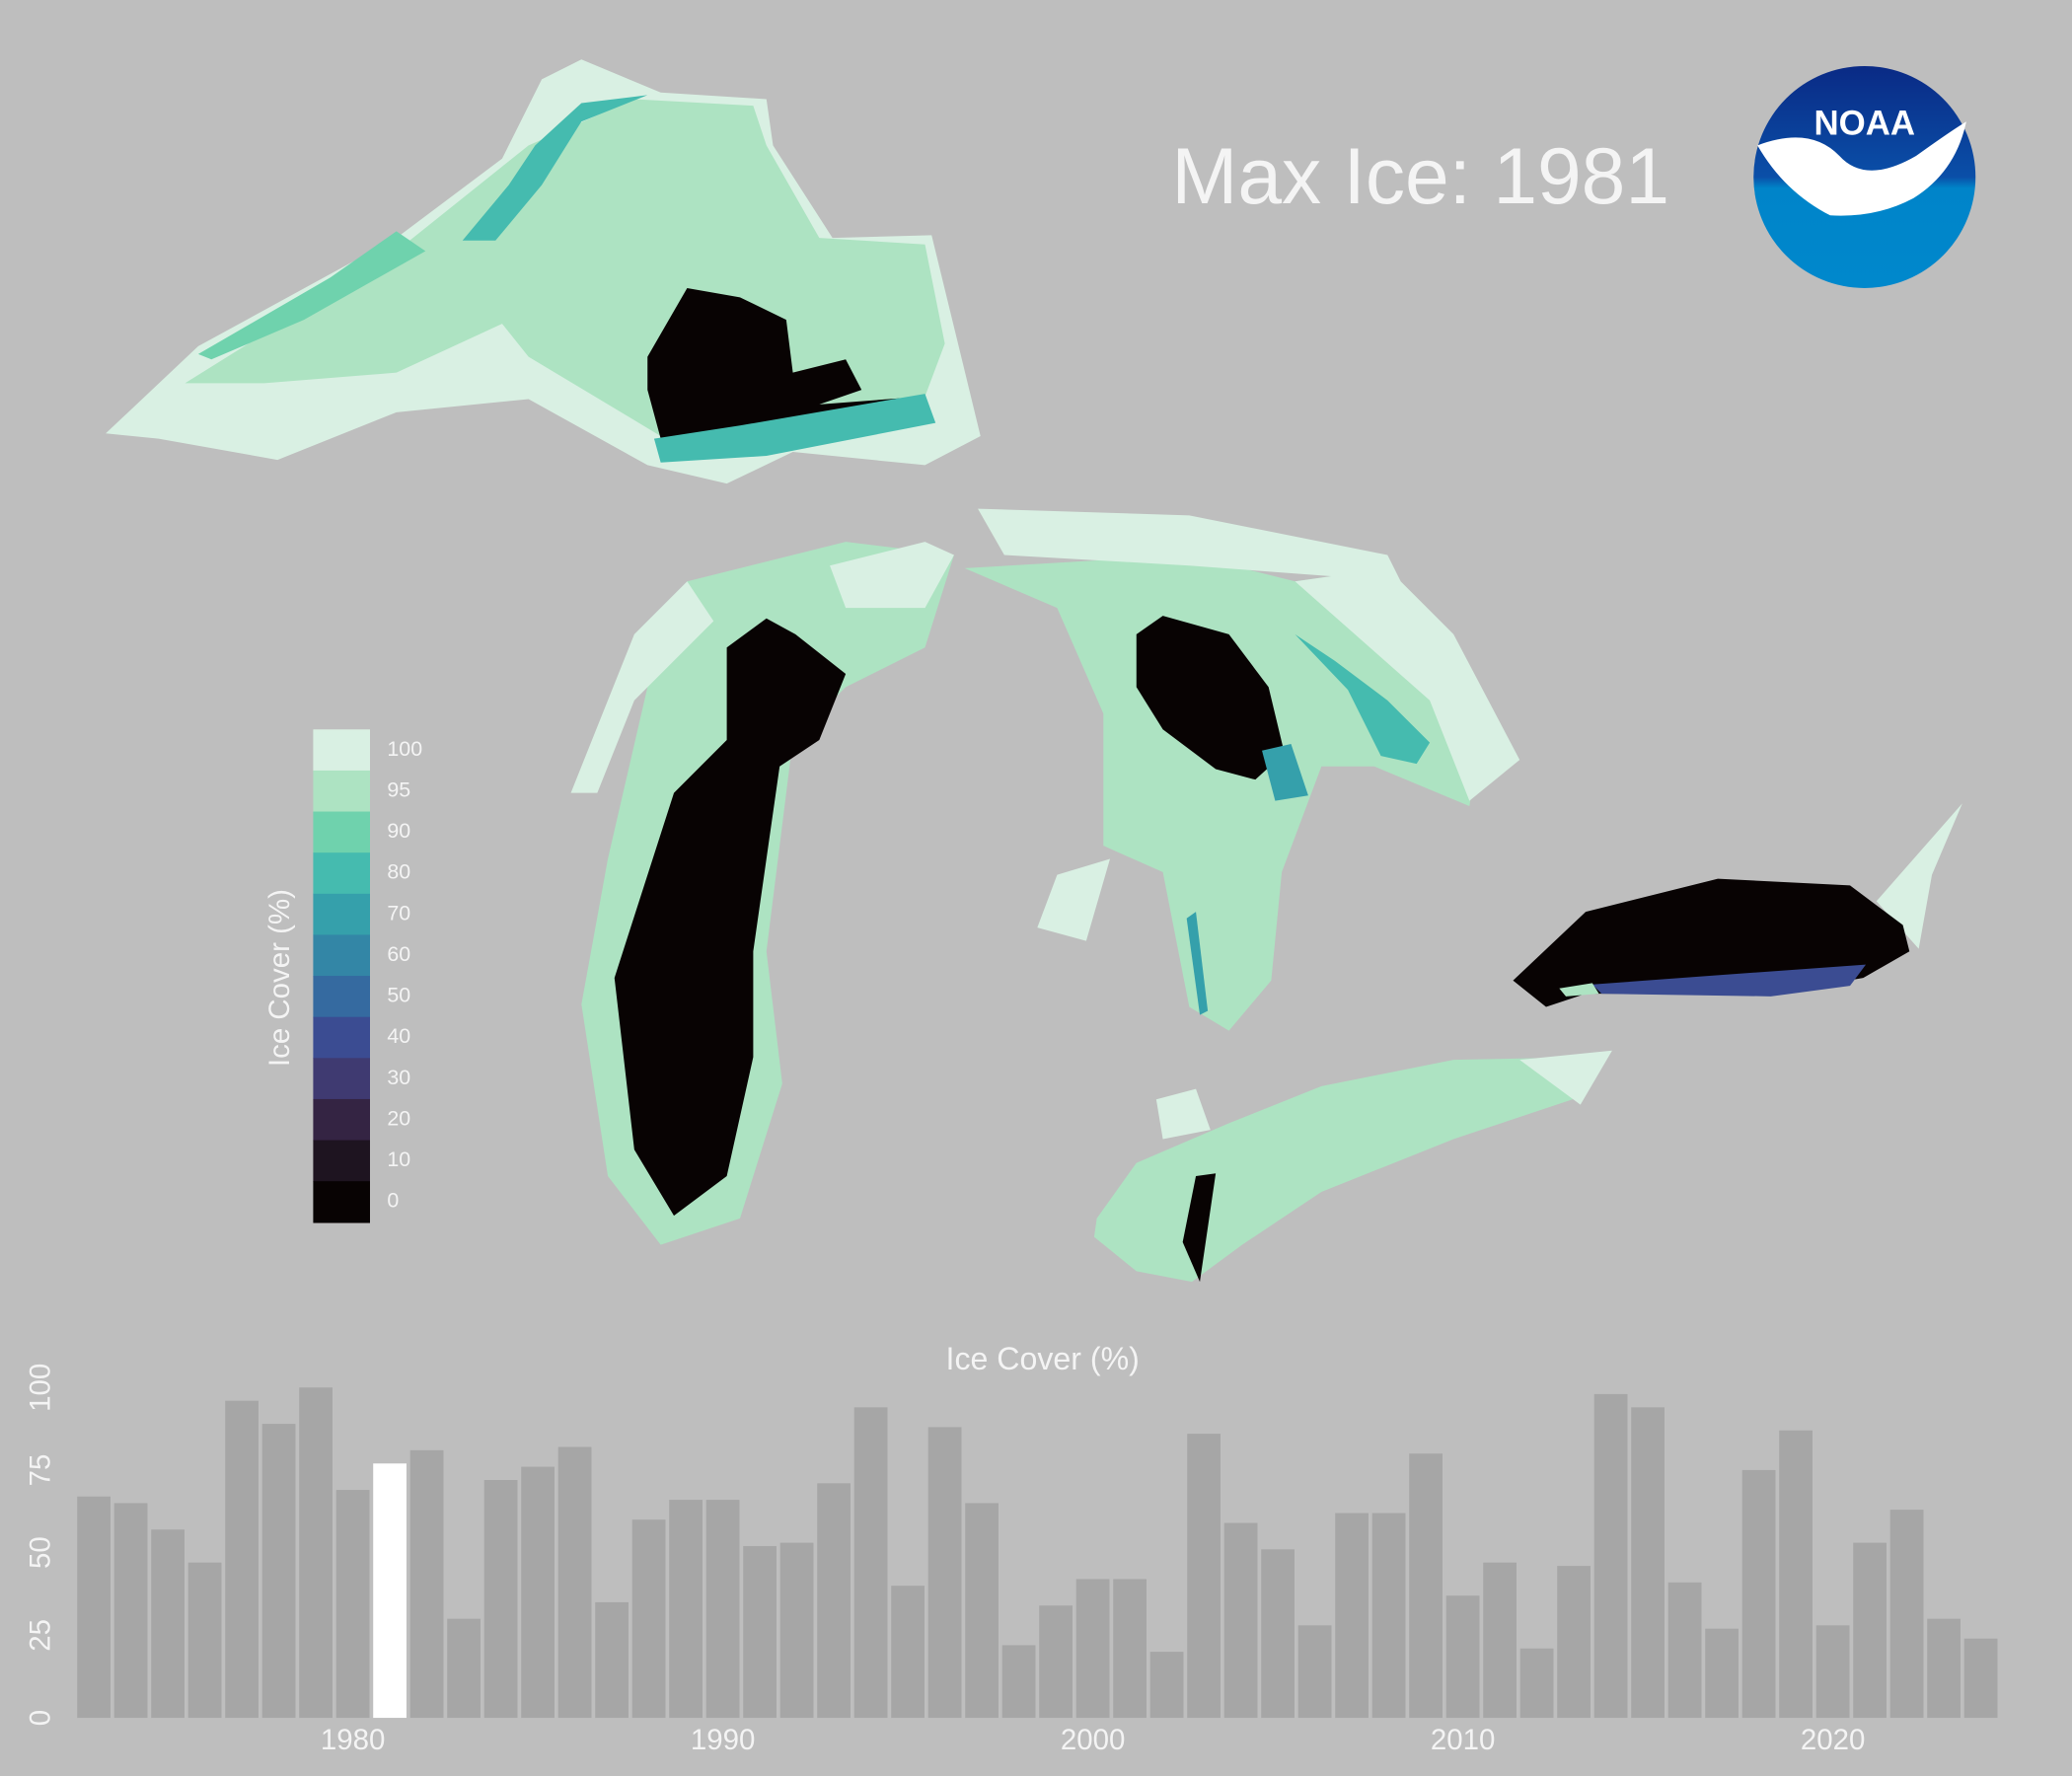 This screenshot has height=1776, width=2072. Describe the element at coordinates (724, 1740) in the screenshot. I see `x-tick-label: 1990` at that location.